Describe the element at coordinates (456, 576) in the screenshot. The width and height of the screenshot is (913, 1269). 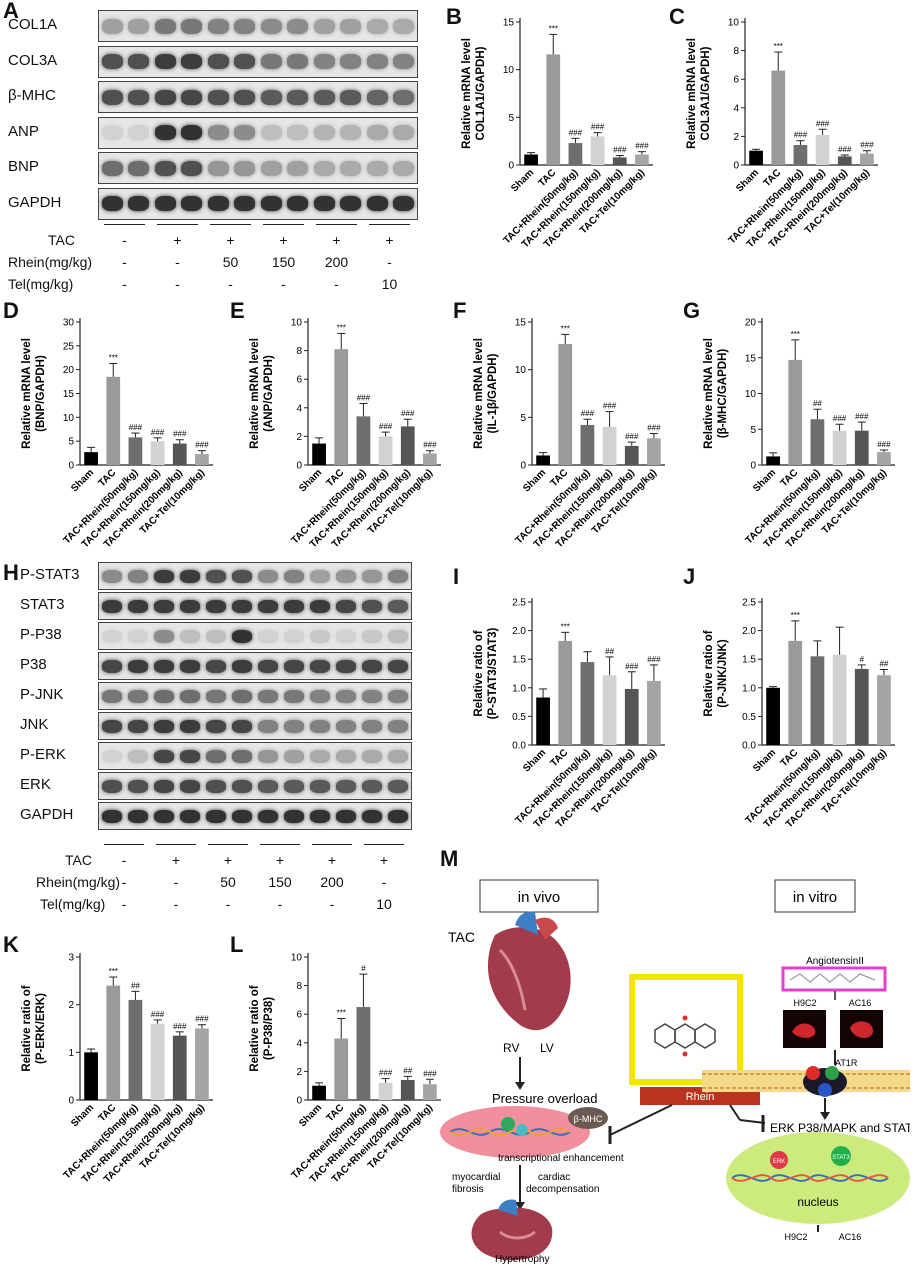
I see `panel-letter-i: I` at that location.